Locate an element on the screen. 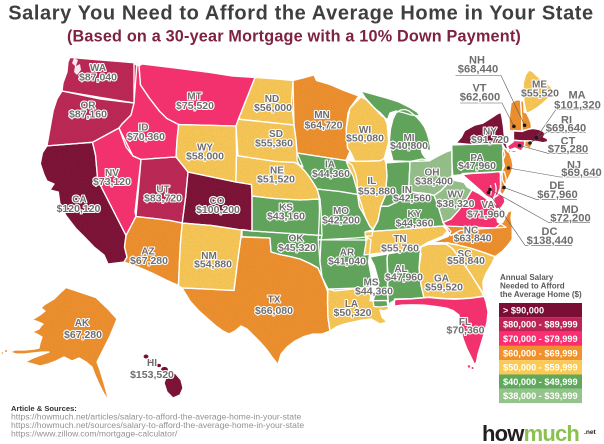 The width and height of the screenshot is (604, 444). svg-text: DE is located at coordinates (556, 186).